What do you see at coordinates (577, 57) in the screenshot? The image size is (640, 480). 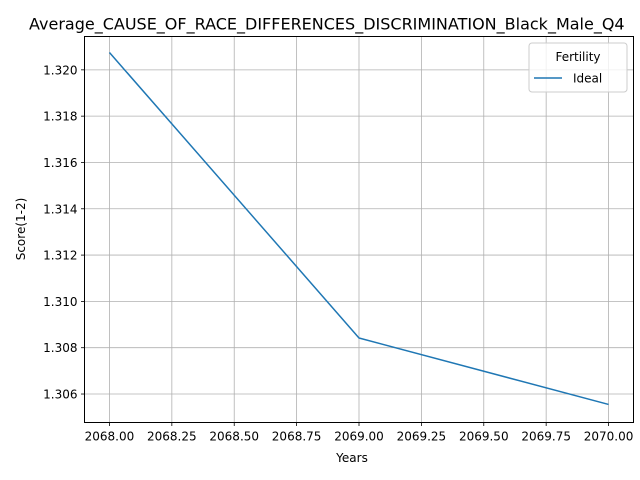 I see `legend-title: Fertility` at bounding box center [577, 57].